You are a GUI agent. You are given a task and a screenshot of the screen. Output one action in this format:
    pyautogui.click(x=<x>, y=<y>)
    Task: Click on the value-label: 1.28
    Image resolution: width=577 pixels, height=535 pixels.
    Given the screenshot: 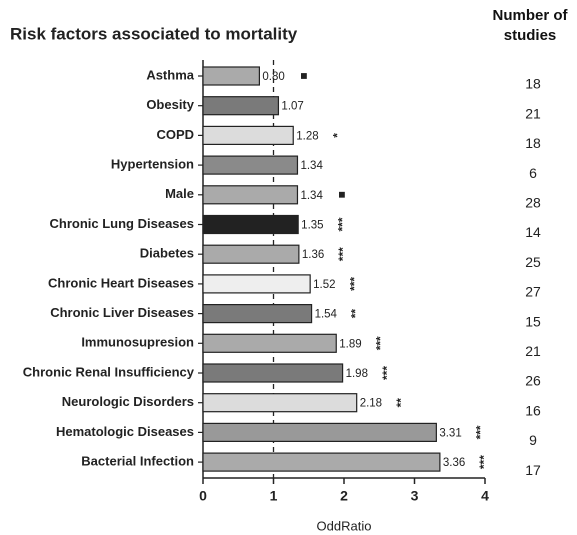 What is the action you would take?
    pyautogui.click(x=307, y=136)
    